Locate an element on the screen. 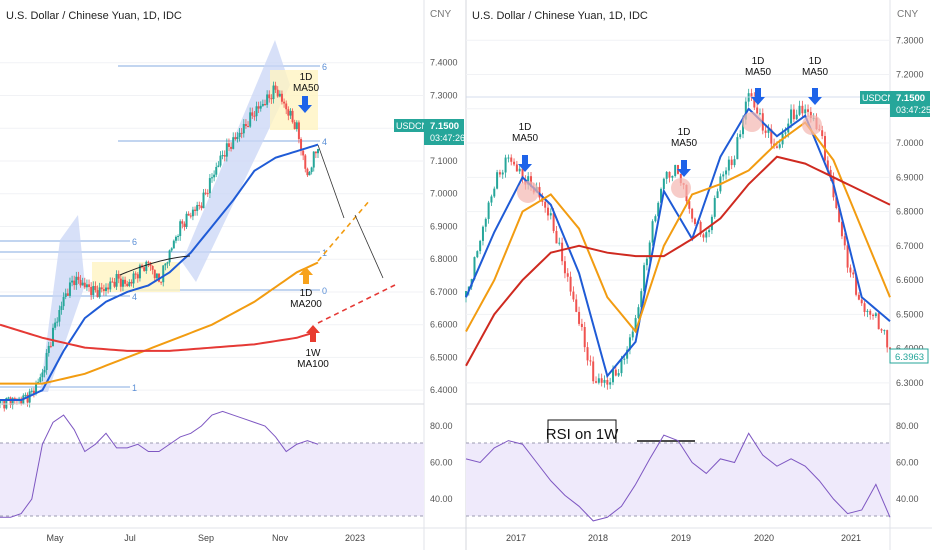  rsi-tick-label: 60.00 is located at coordinates (441, 463).